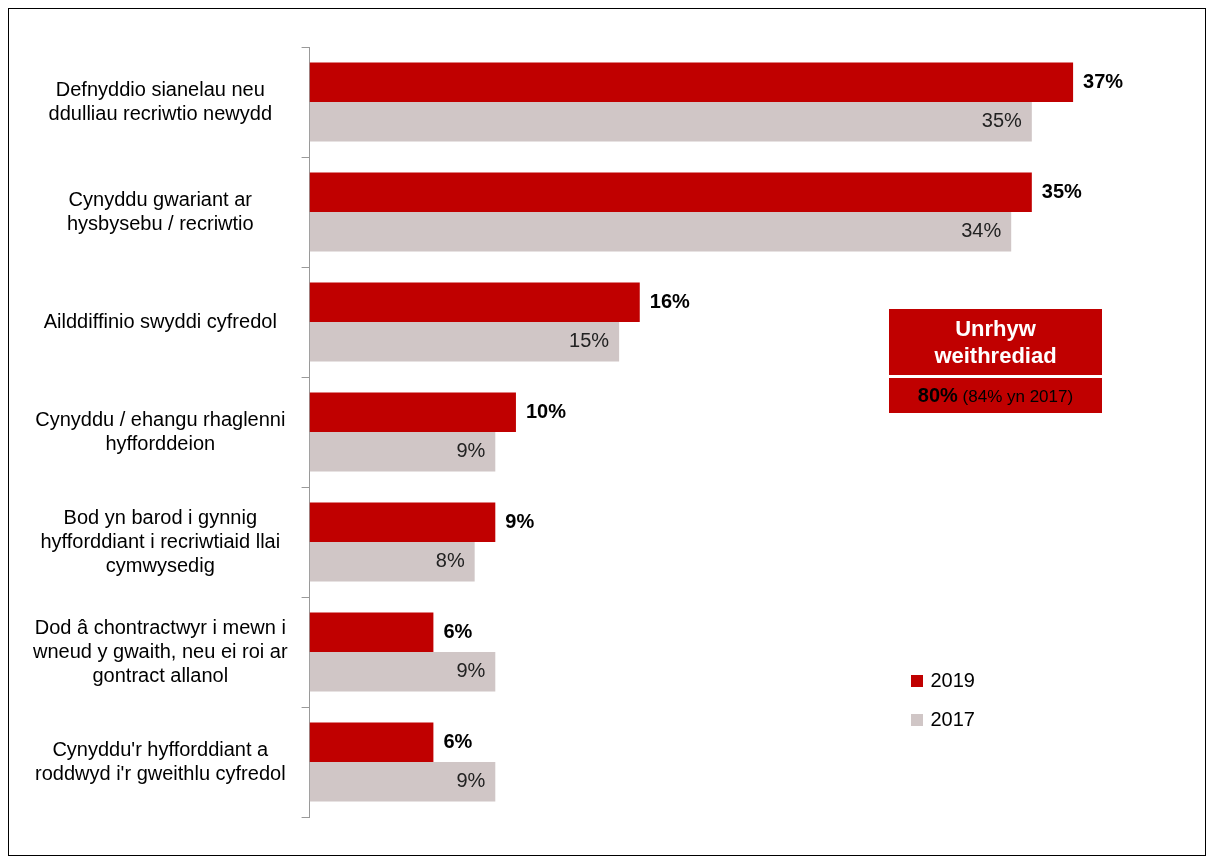 The height and width of the screenshot is (867, 1216). What do you see at coordinates (160, 760) in the screenshot?
I see `y-tick-label: Cynyddu'r hyfforddiant a roddwyd i'r gweithlu cyfredol` at bounding box center [160, 760].